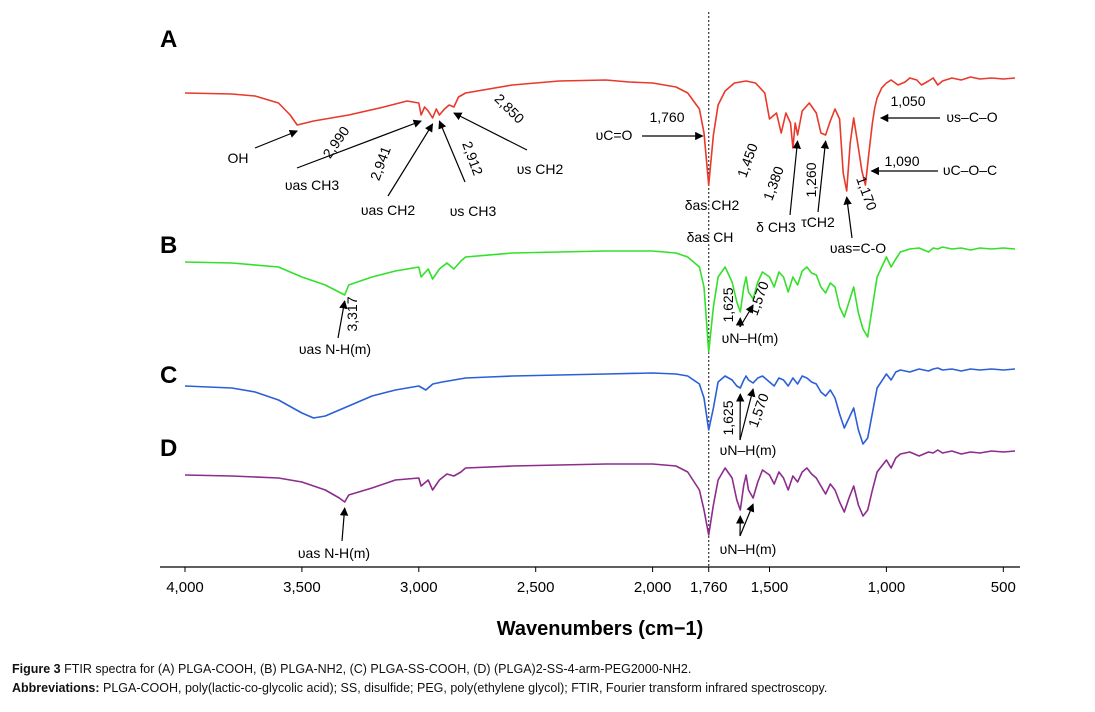  I want to click on annotation-15: δ CH3, so click(776, 227).